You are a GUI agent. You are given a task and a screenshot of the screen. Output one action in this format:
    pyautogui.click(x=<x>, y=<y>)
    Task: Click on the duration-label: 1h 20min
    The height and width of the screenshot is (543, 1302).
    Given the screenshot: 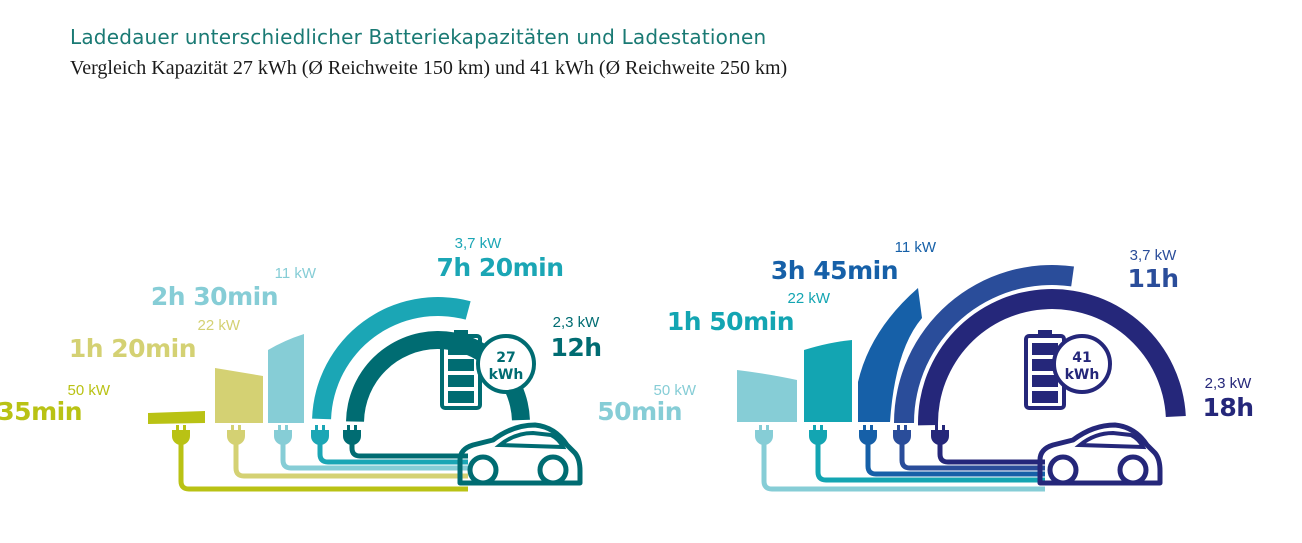 What is the action you would take?
    pyautogui.click(x=132, y=348)
    